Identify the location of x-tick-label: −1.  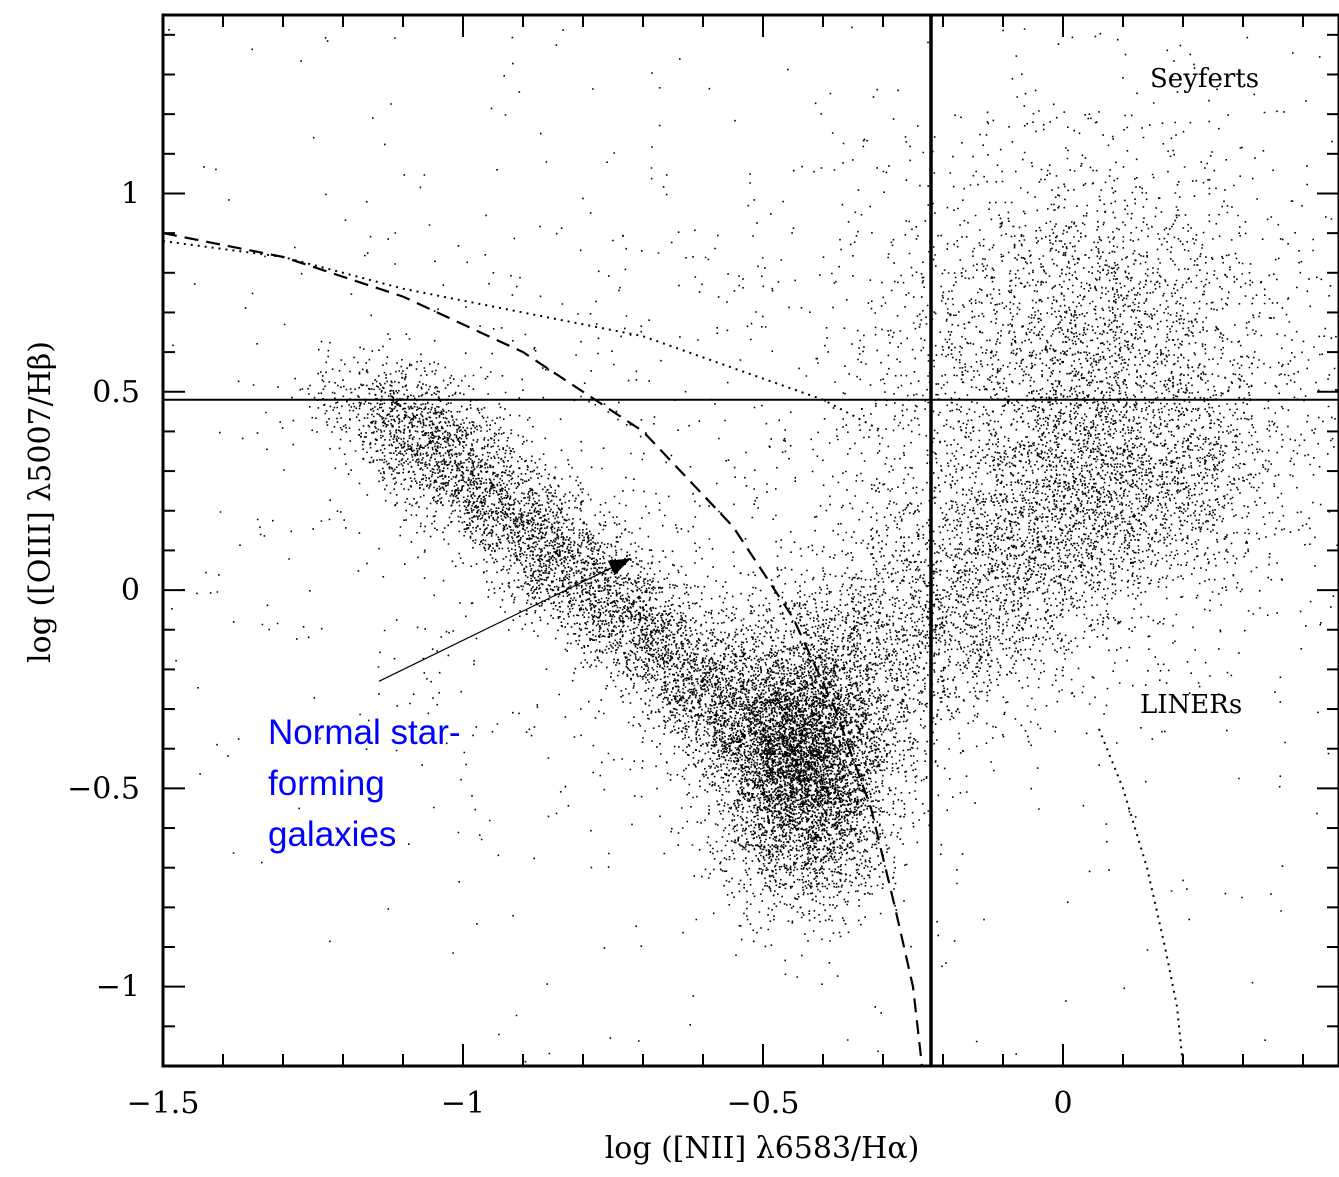
(463, 1103).